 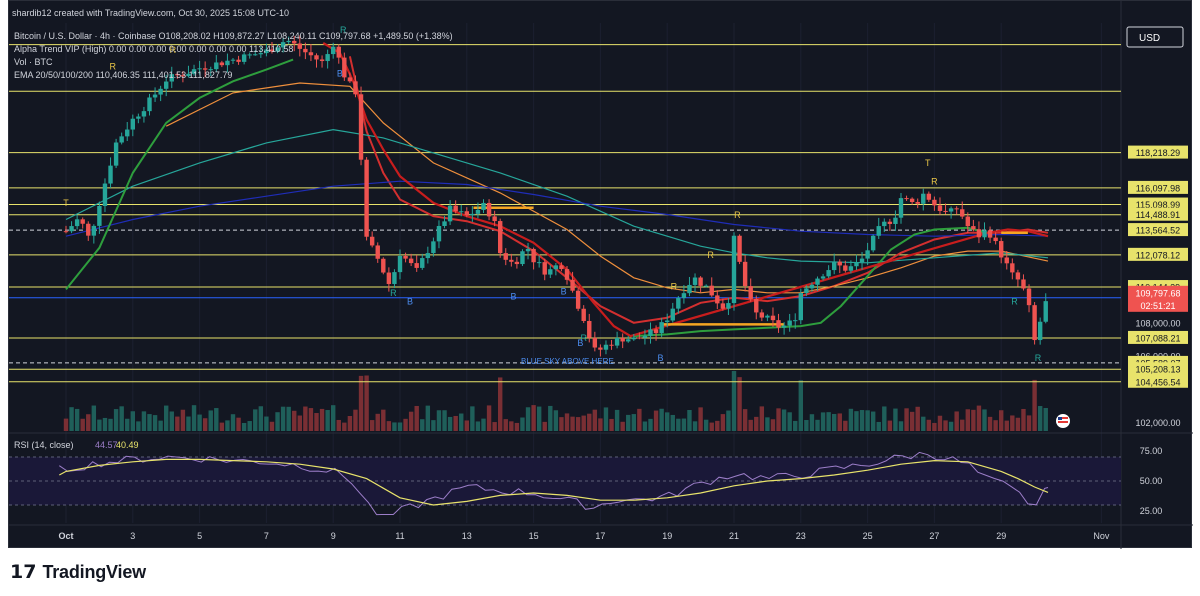 What do you see at coordinates (580, 343) in the screenshot?
I see `signal-label-10: B` at bounding box center [580, 343].